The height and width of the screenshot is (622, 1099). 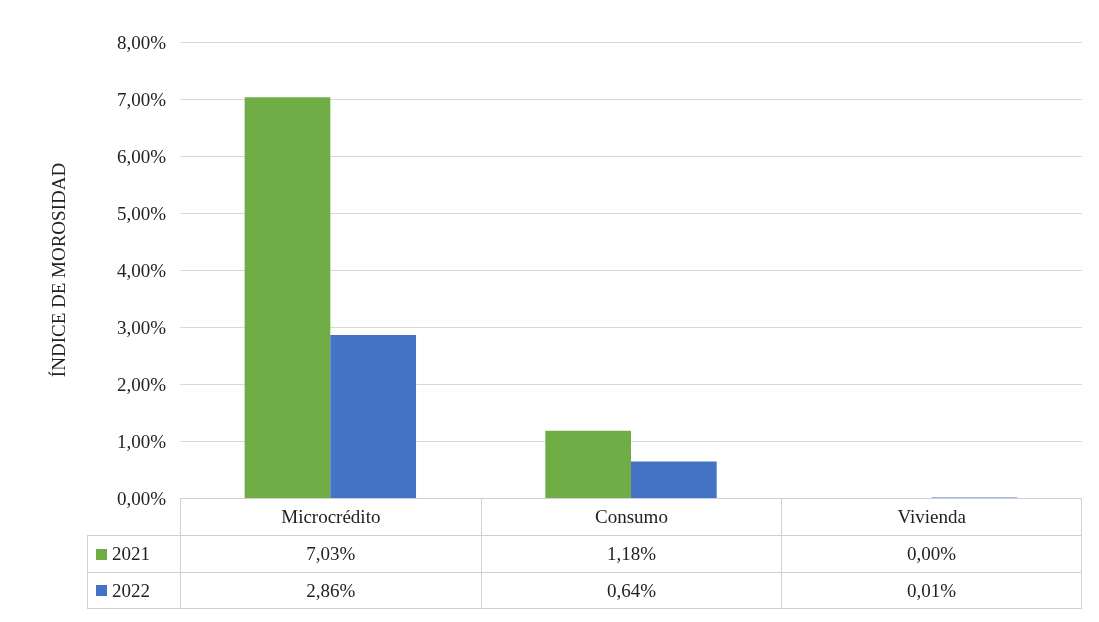 I want to click on y-tick-label: 0,00%, so click(x=141, y=498).